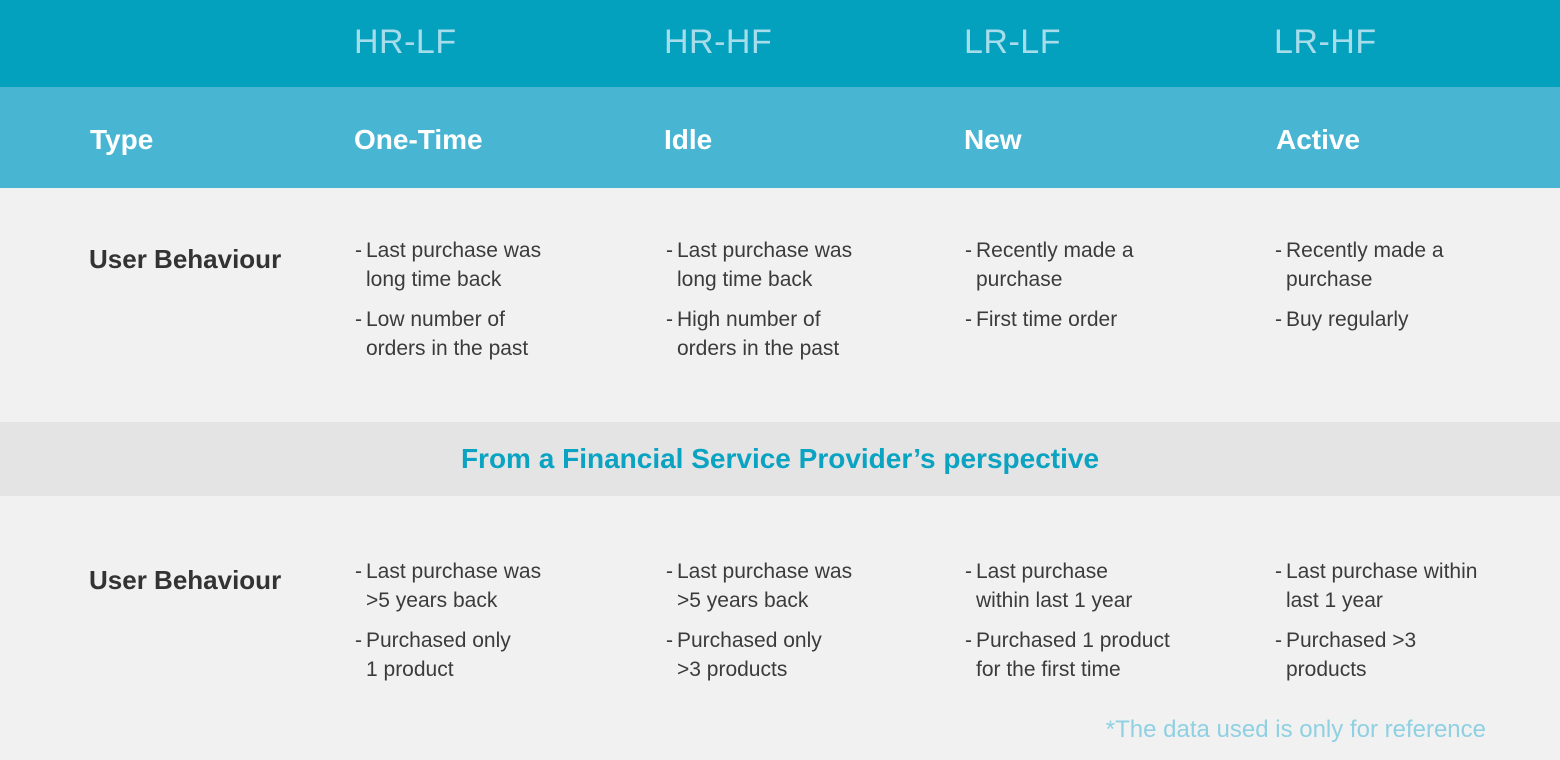 This screenshot has width=1560, height=760. Describe the element at coordinates (688, 139) in the screenshot. I see `type-idle: Idle` at that location.